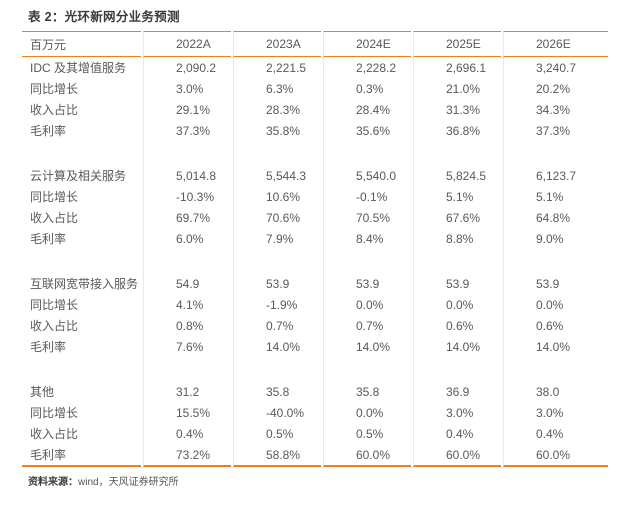 The image size is (629, 505). Describe the element at coordinates (555, 283) in the screenshot. I see `value-cell: 53.9` at that location.